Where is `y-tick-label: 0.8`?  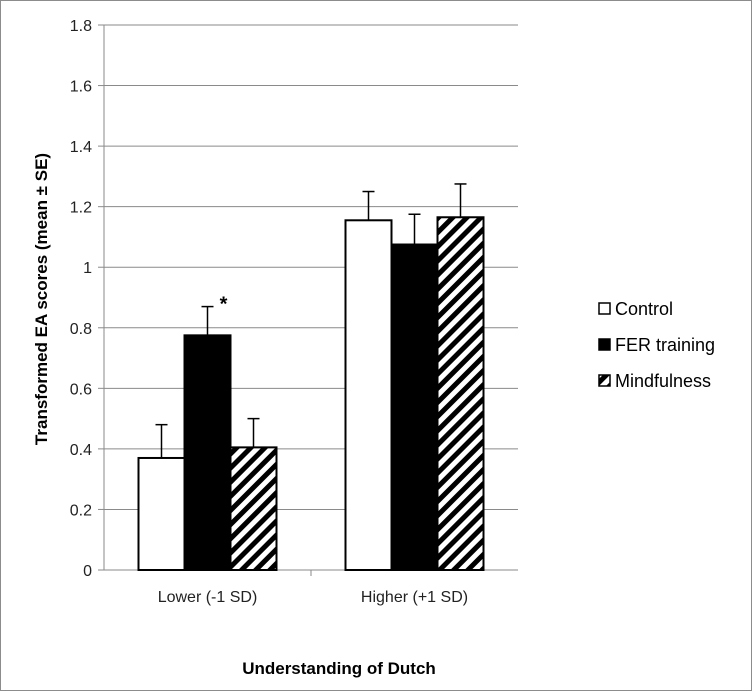 y-tick-label: 0.8 is located at coordinates (81, 329).